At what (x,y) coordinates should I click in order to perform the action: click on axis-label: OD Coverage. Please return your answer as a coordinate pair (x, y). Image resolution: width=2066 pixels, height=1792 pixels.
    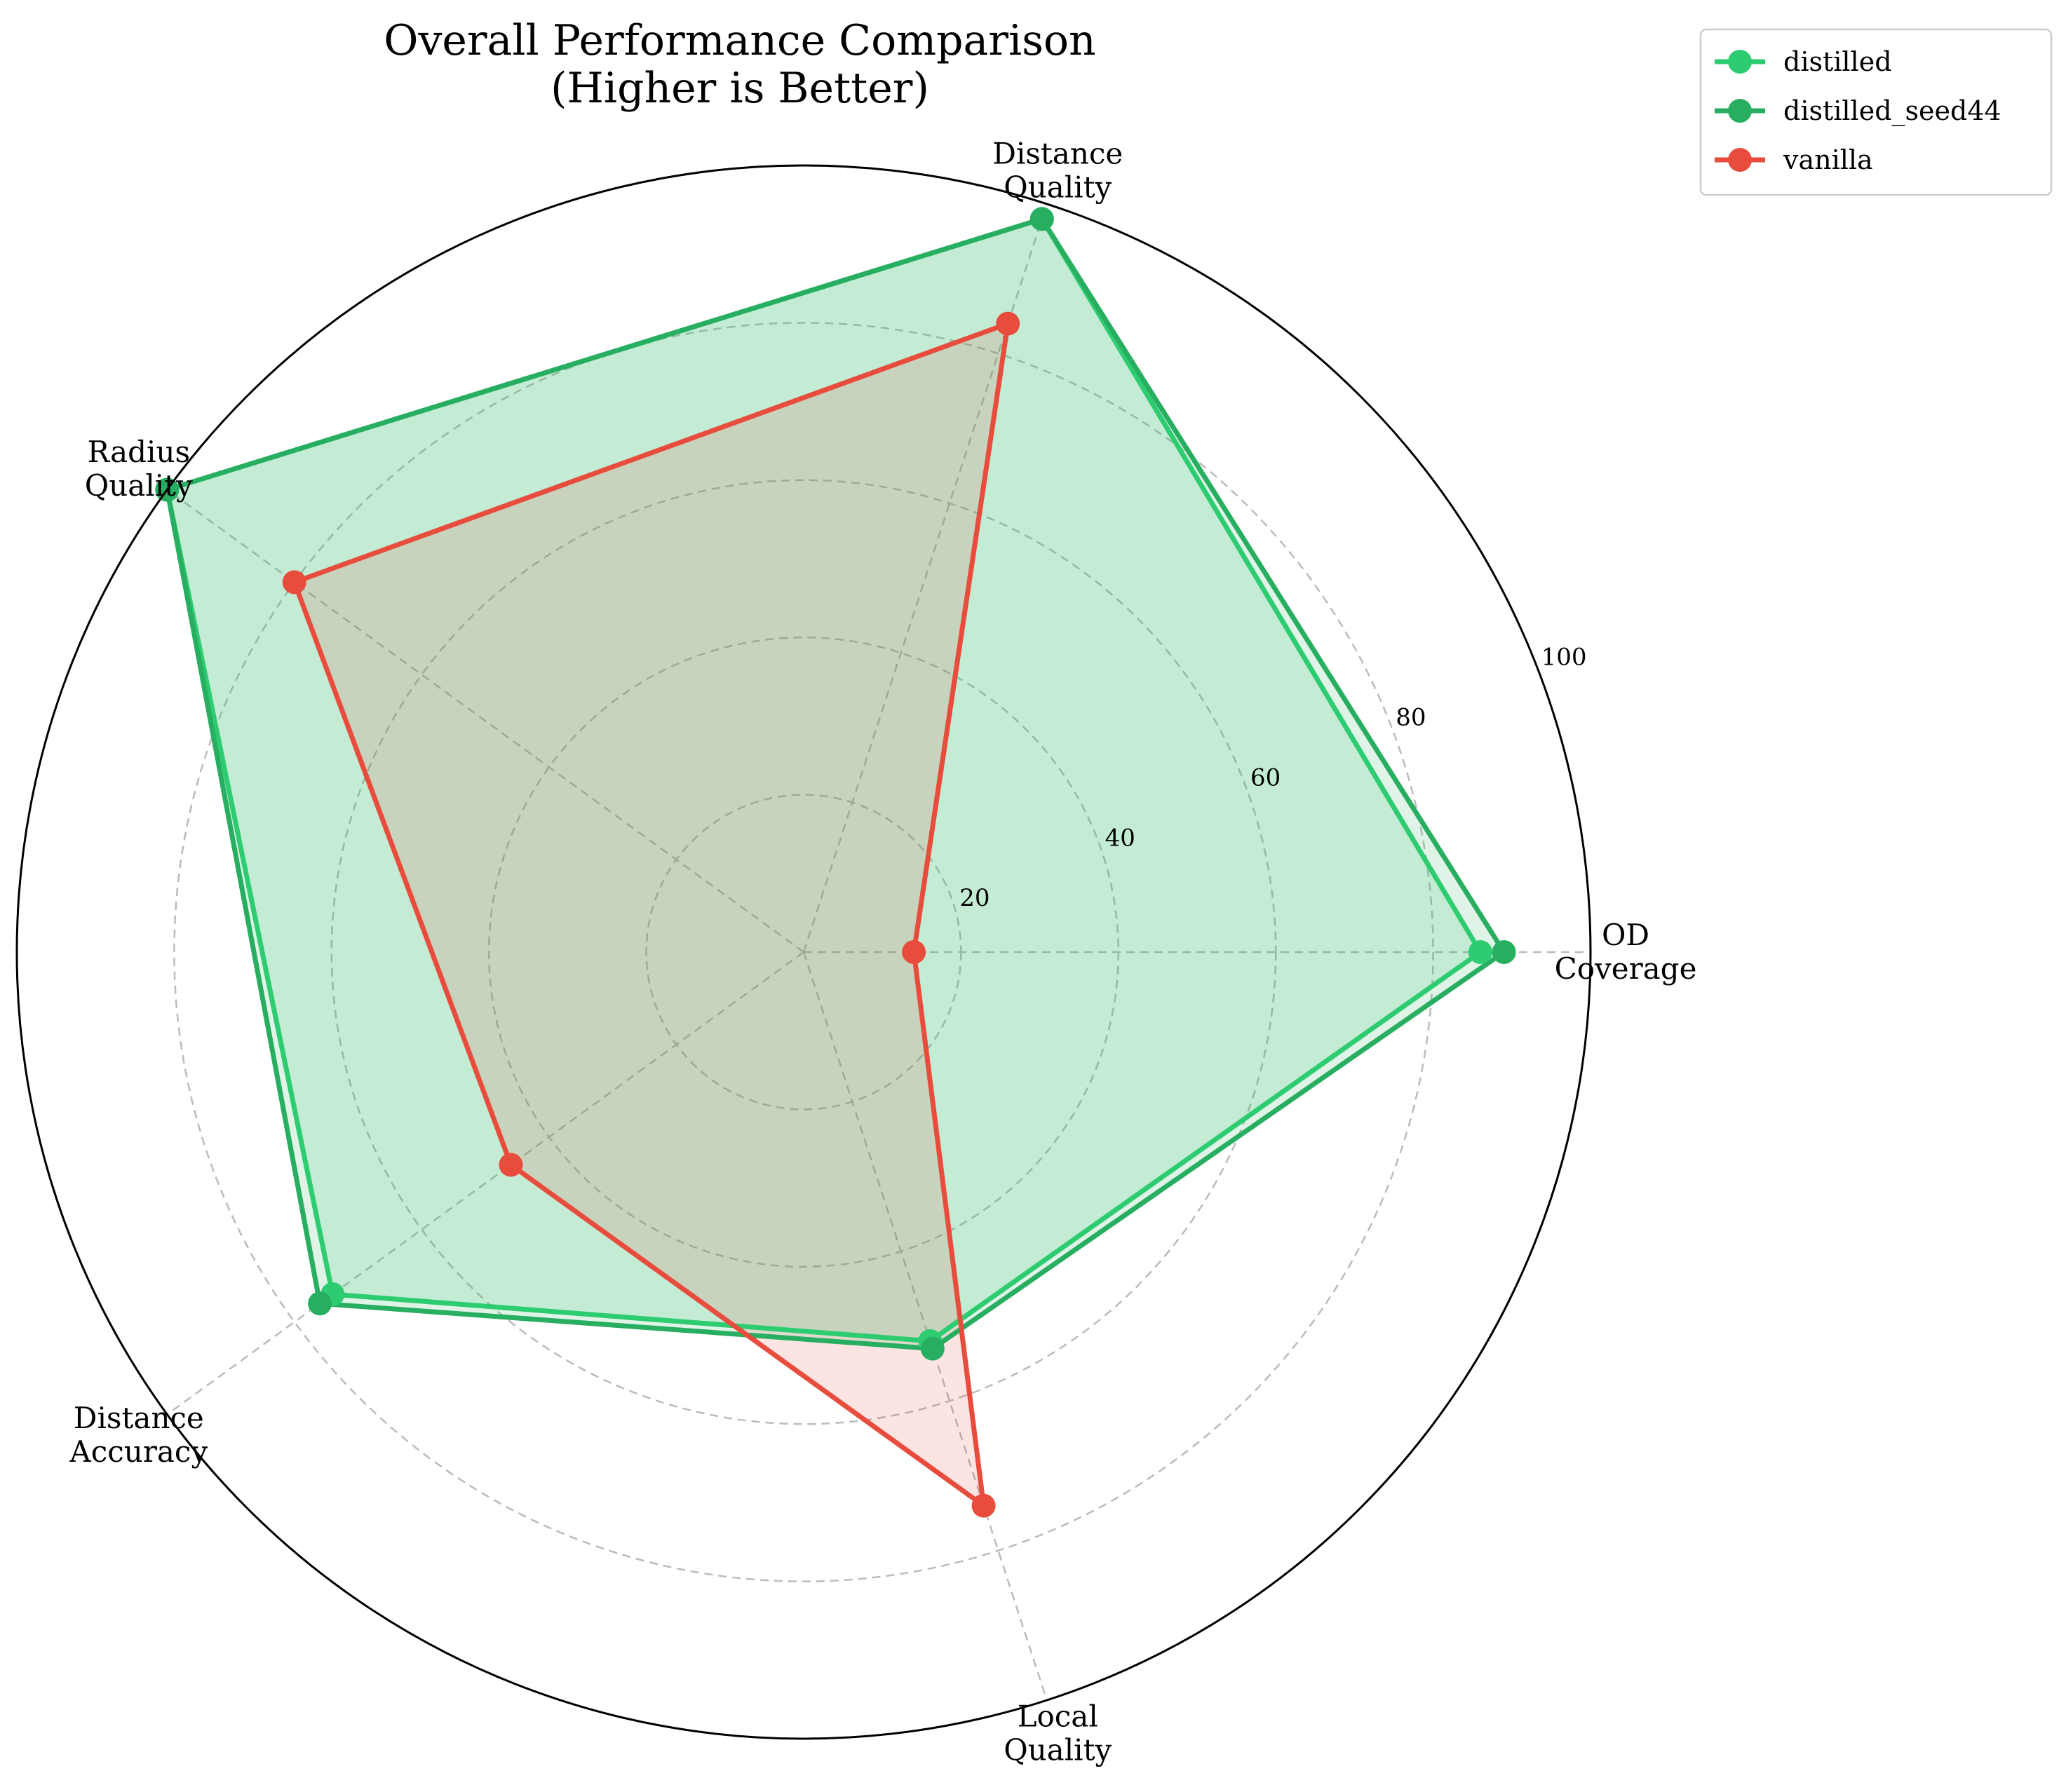
    Looking at the image, I should click on (1626, 952).